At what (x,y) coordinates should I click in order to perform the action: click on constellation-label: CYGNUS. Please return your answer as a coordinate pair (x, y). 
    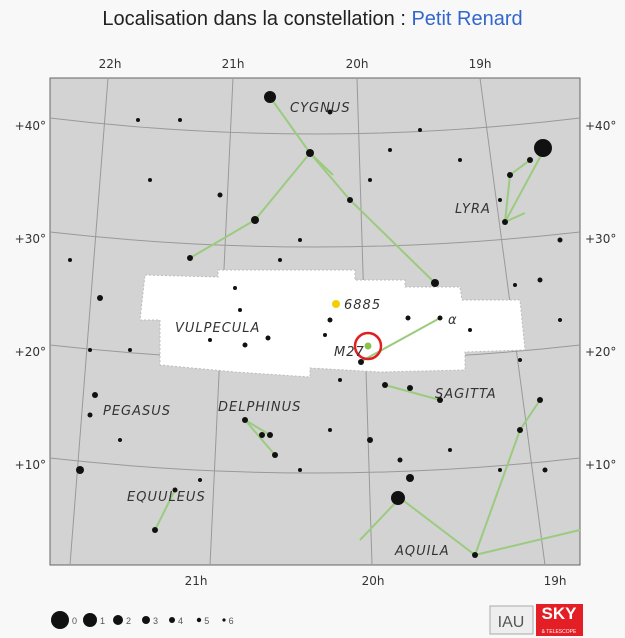
    Looking at the image, I should click on (320, 108).